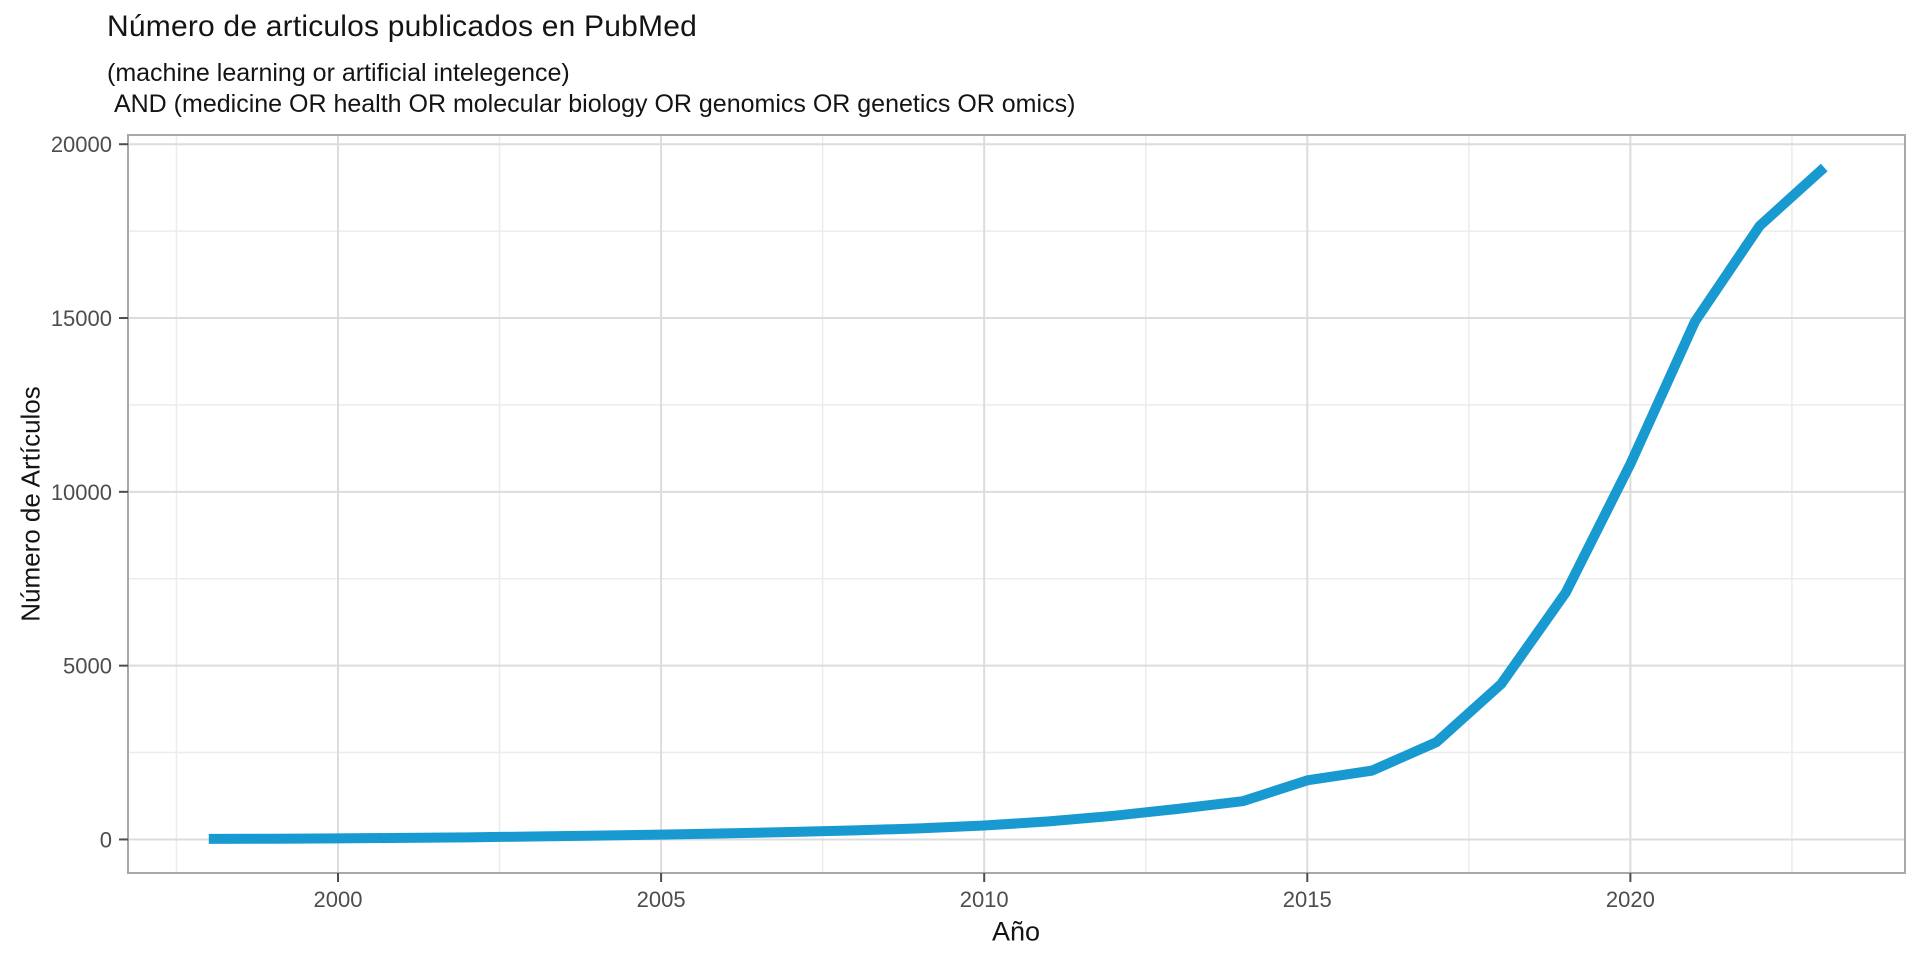  What do you see at coordinates (1307, 899) in the screenshot?
I see `x-tick-label: 2015` at bounding box center [1307, 899].